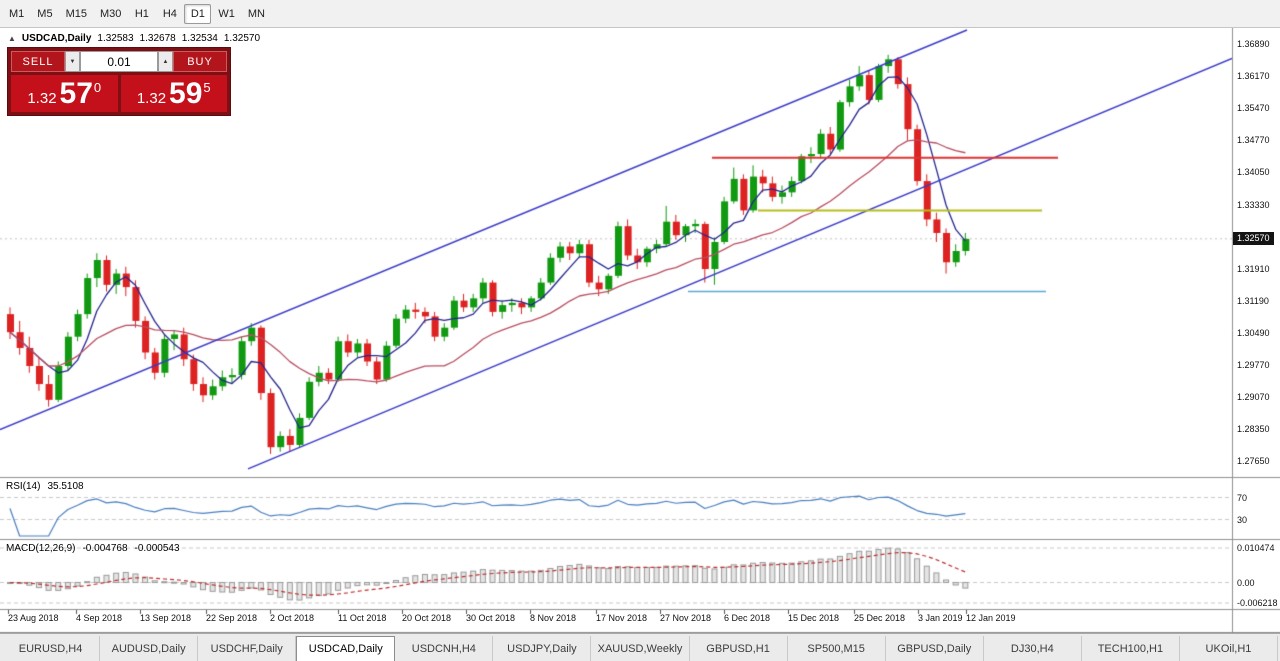  Describe the element at coordinates (72, 61) in the screenshot. I see `volume-decrease-button: ▼` at that location.